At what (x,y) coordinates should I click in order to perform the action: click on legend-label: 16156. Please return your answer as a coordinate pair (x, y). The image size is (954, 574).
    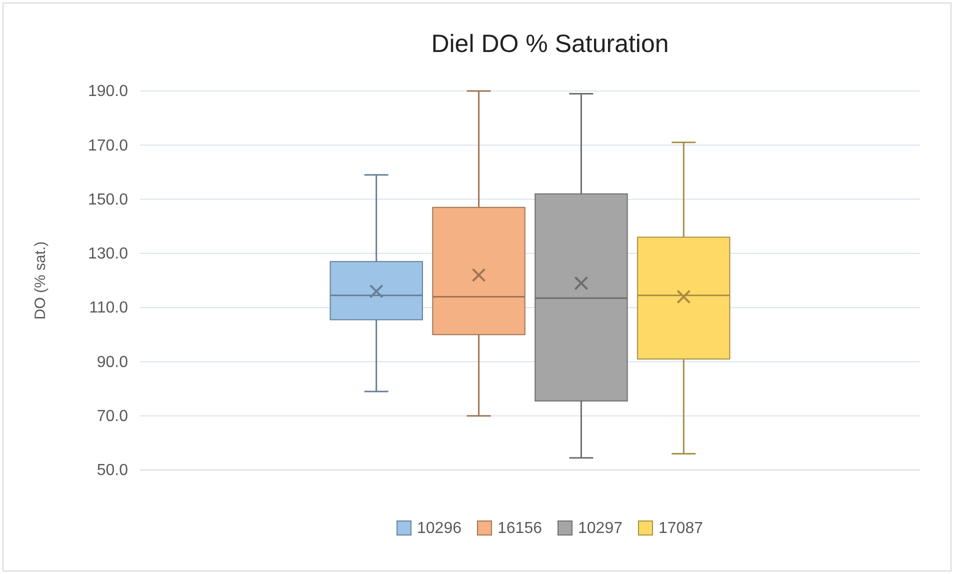
    Looking at the image, I should click on (520, 528).